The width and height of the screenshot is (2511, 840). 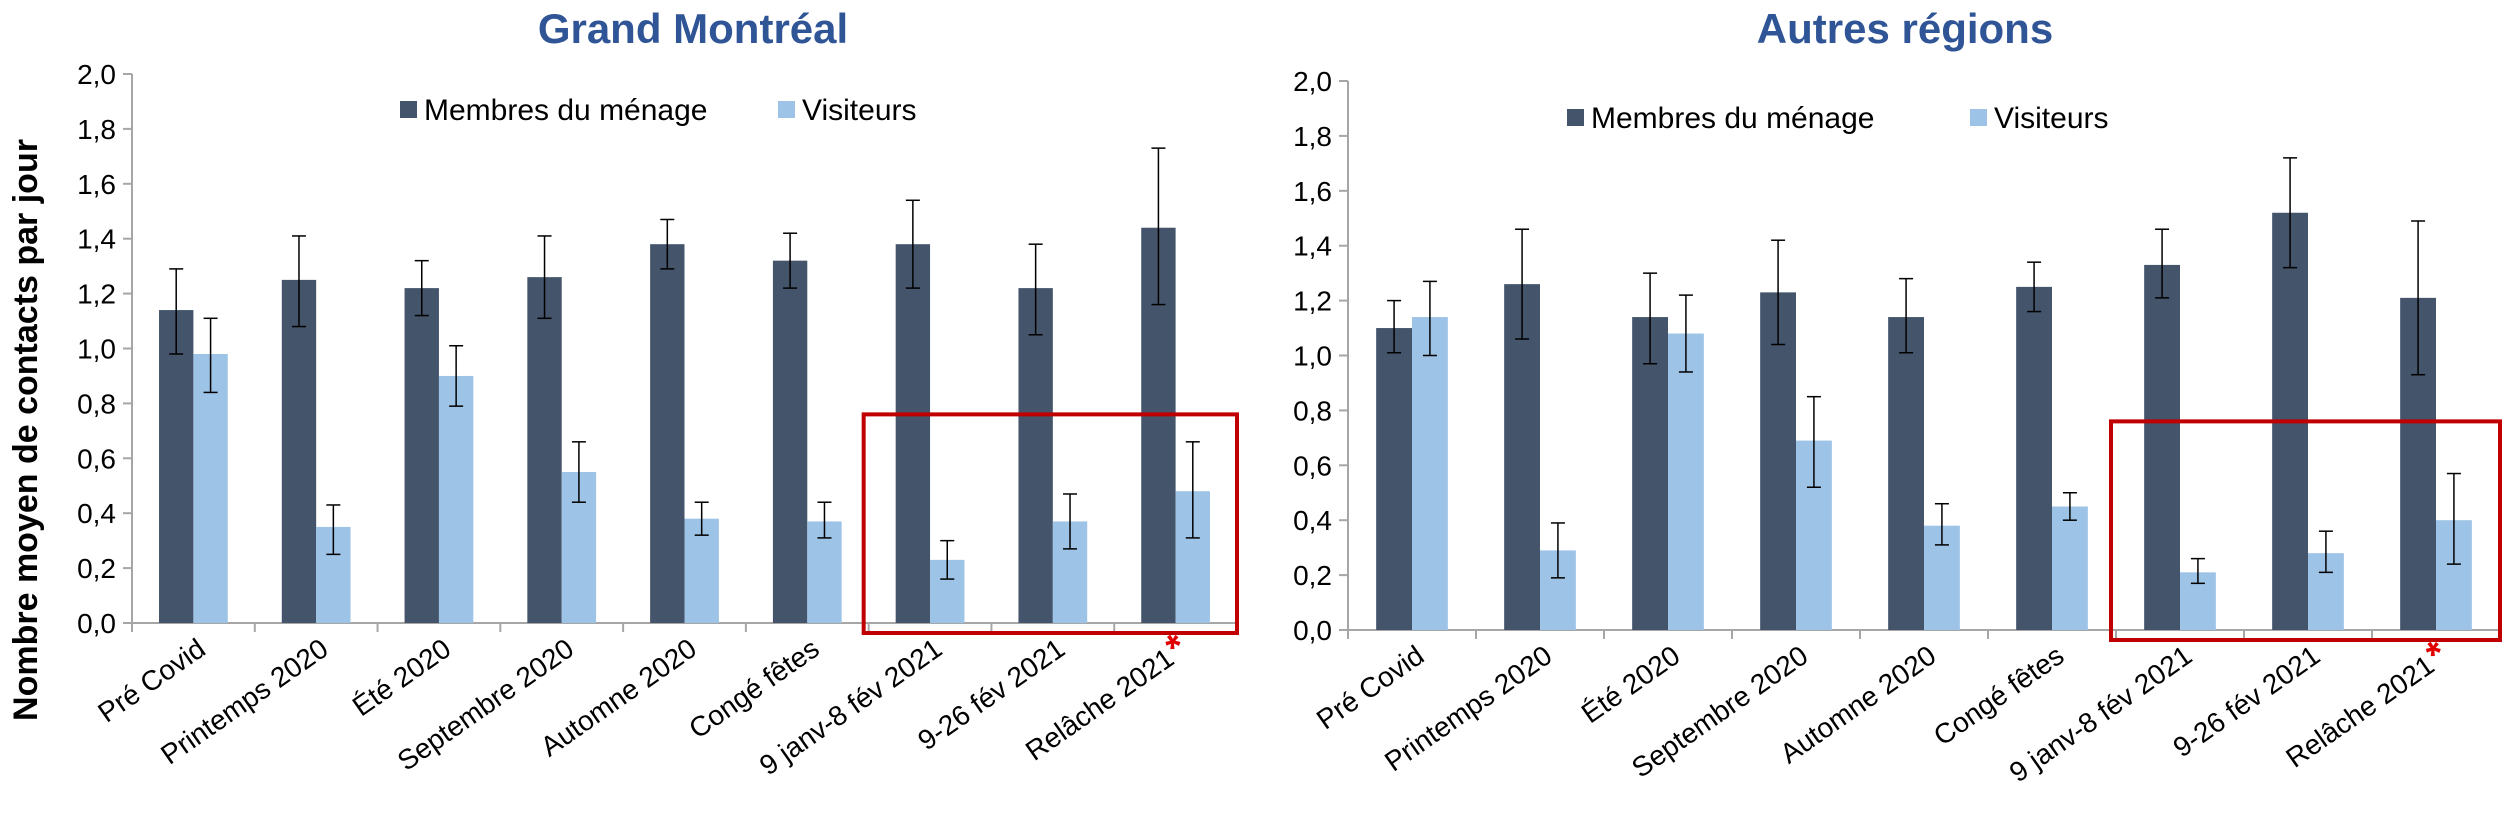 What do you see at coordinates (96, 239) in the screenshot?
I see `y-tick-label: 1,4` at bounding box center [96, 239].